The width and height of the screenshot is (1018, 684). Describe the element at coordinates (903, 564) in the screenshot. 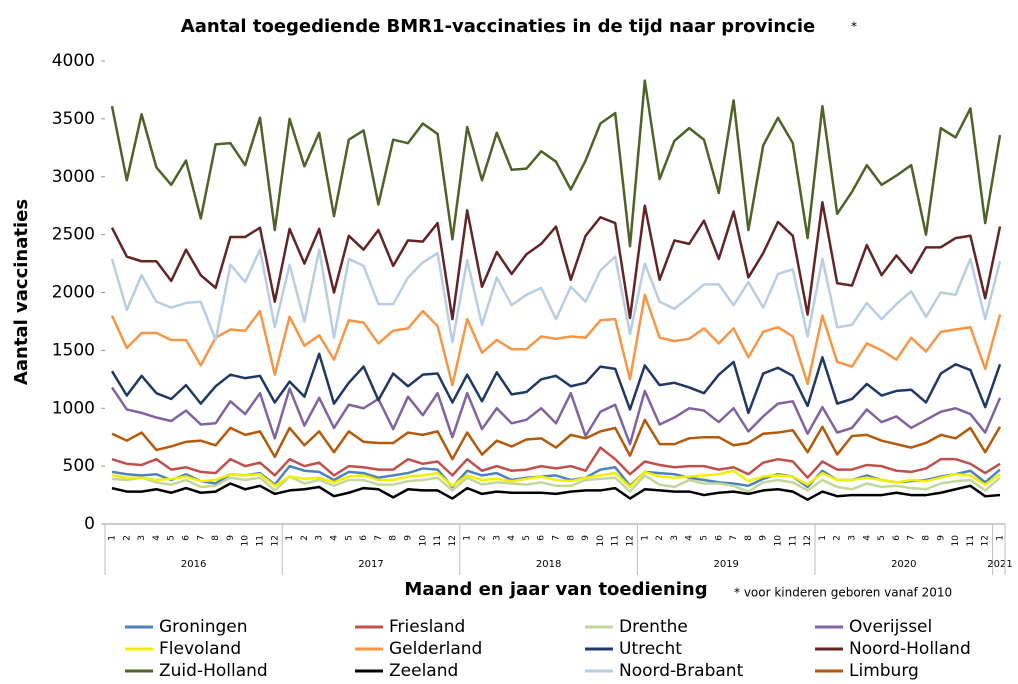

I see `year-label: 2020` at that location.